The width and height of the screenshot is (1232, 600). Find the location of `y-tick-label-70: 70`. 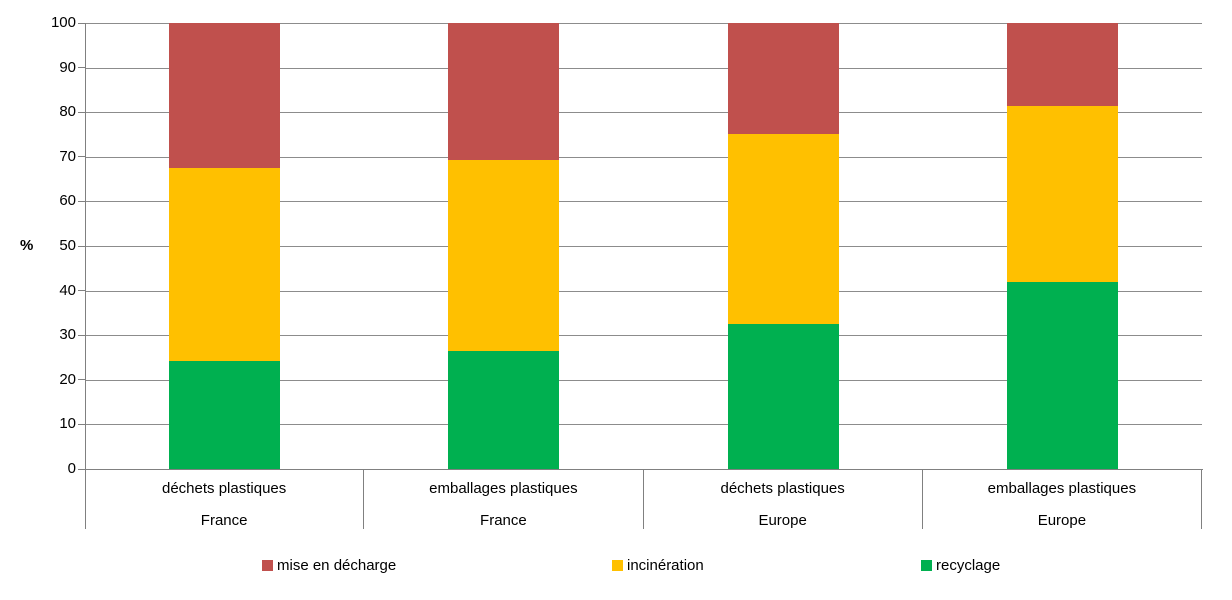

y-tick-label-70: 70 is located at coordinates (67, 156).